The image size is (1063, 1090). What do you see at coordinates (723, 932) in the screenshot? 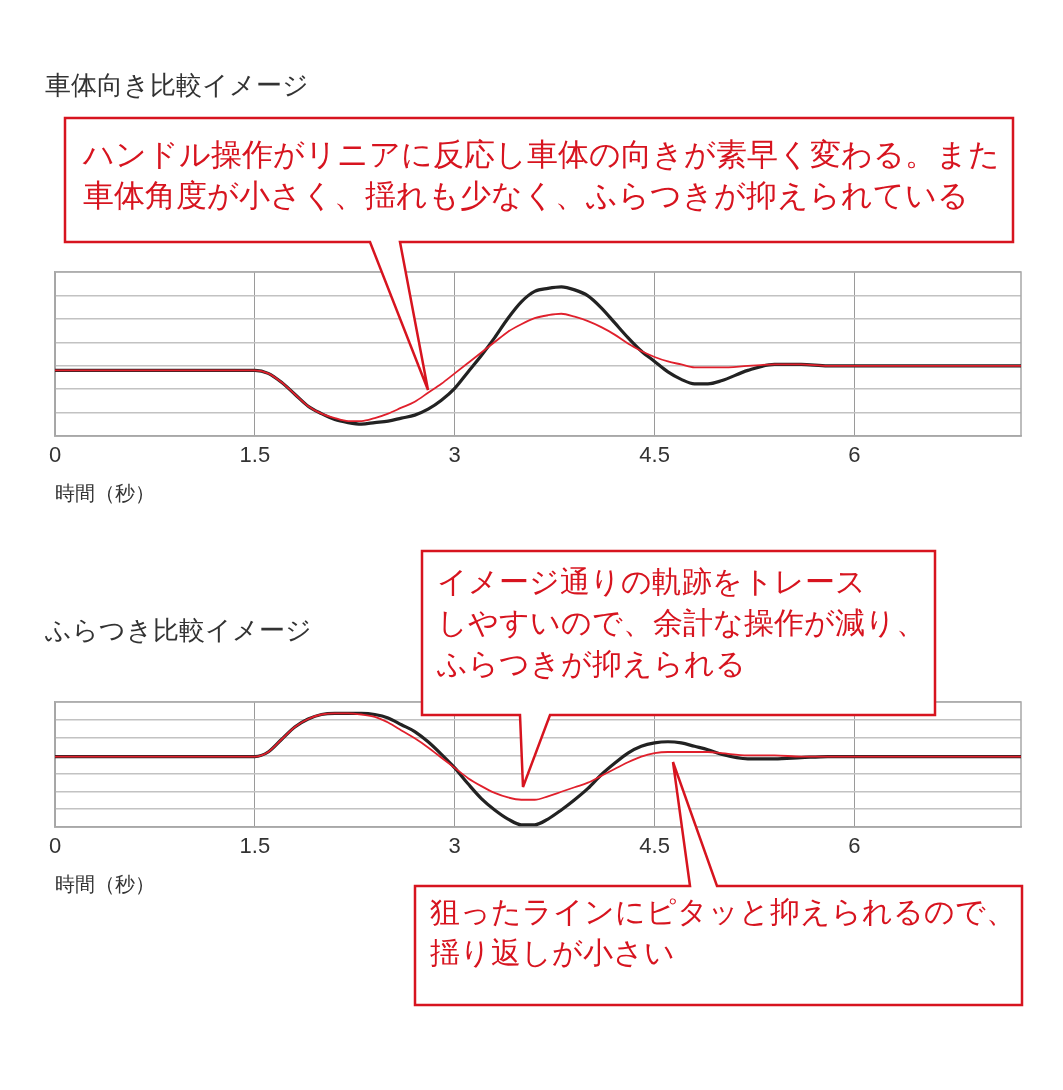
I see `text: 狙ったラインにピタッと抑えられるので、揺り返しが小さい` at bounding box center [723, 932].